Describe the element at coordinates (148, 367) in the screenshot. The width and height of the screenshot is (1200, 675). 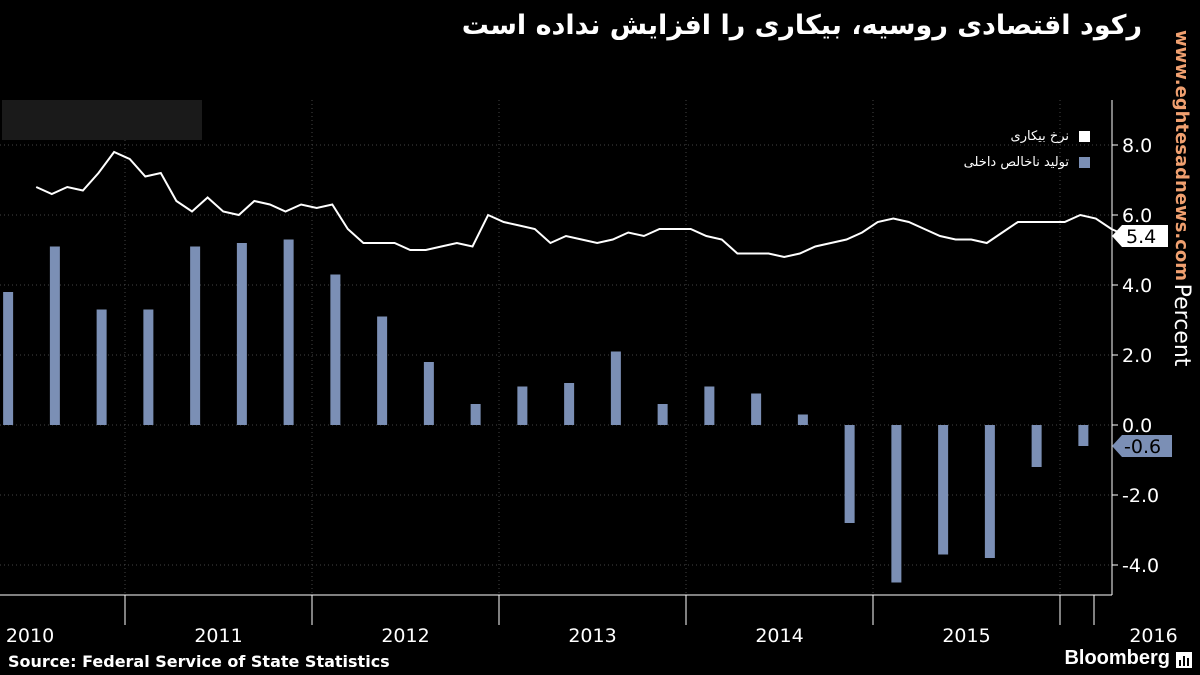
I see `gdp-bar-2011-Q1` at that location.